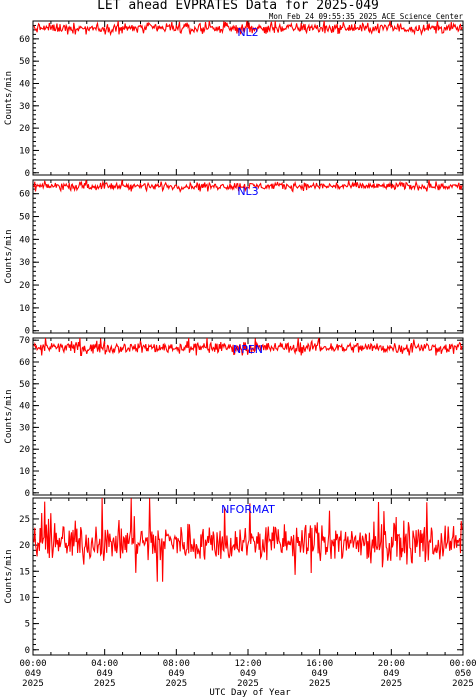 Image resolution: width=476 pixels, height=700 pixels. What do you see at coordinates (238, 6) in the screenshot?
I see `chart-title: LET ahead EVPRATES Data for 2025-049` at bounding box center [238, 6].